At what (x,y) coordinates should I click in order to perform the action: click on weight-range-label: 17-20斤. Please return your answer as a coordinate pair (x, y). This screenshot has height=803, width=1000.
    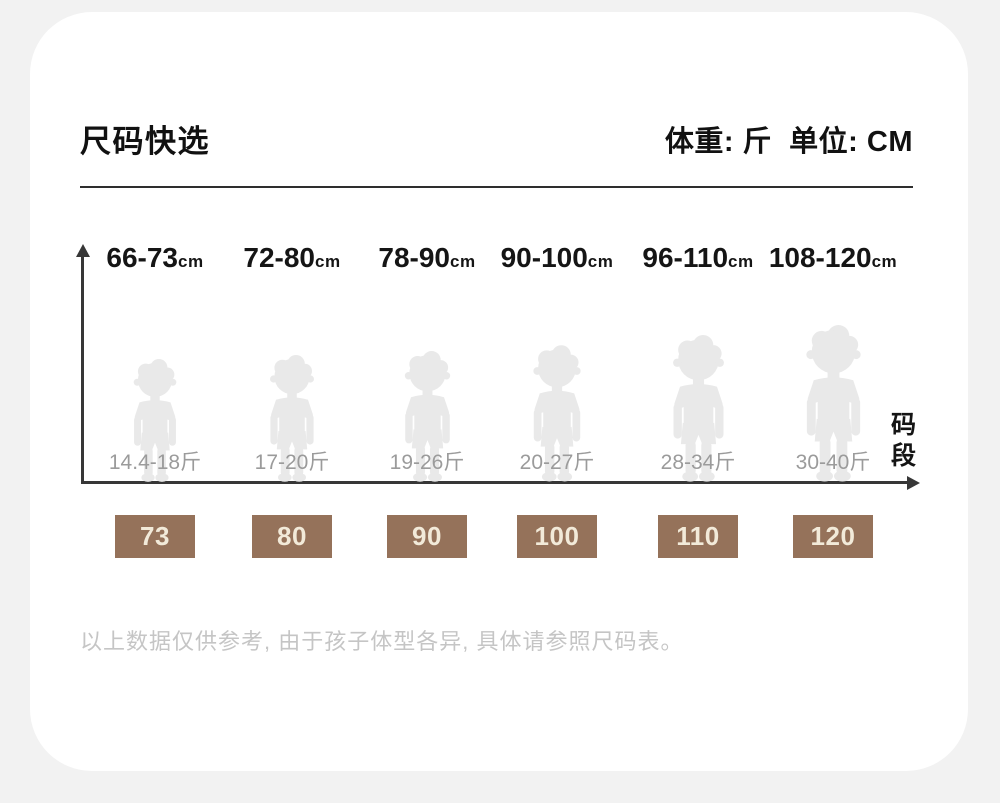
    Looking at the image, I should click on (292, 462).